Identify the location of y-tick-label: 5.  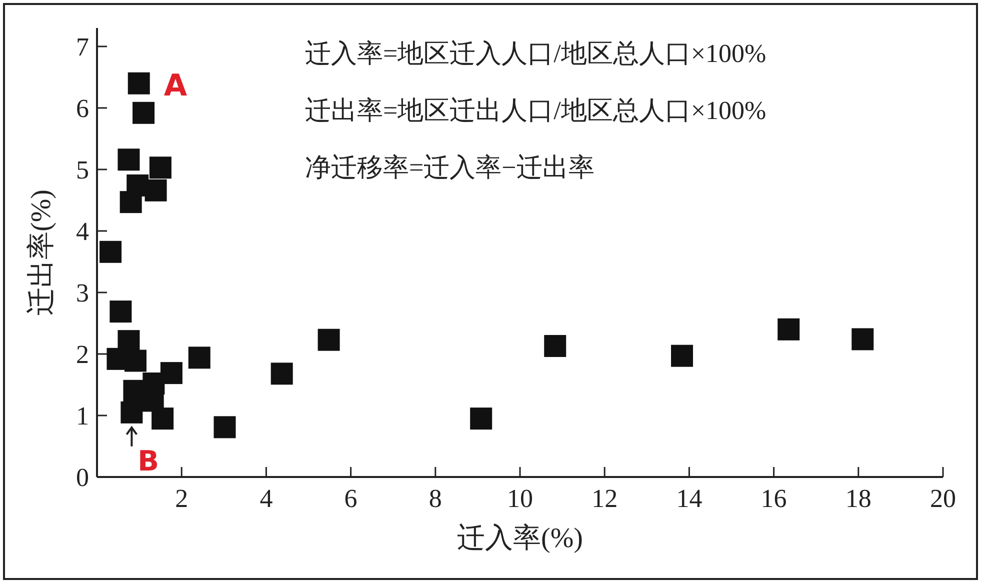
(82, 169).